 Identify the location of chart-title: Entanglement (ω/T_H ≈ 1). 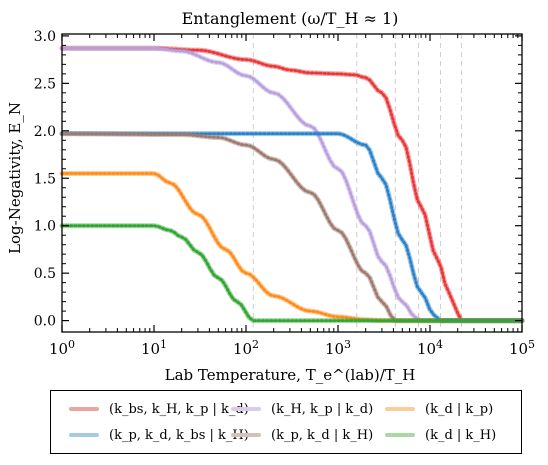
(290, 18).